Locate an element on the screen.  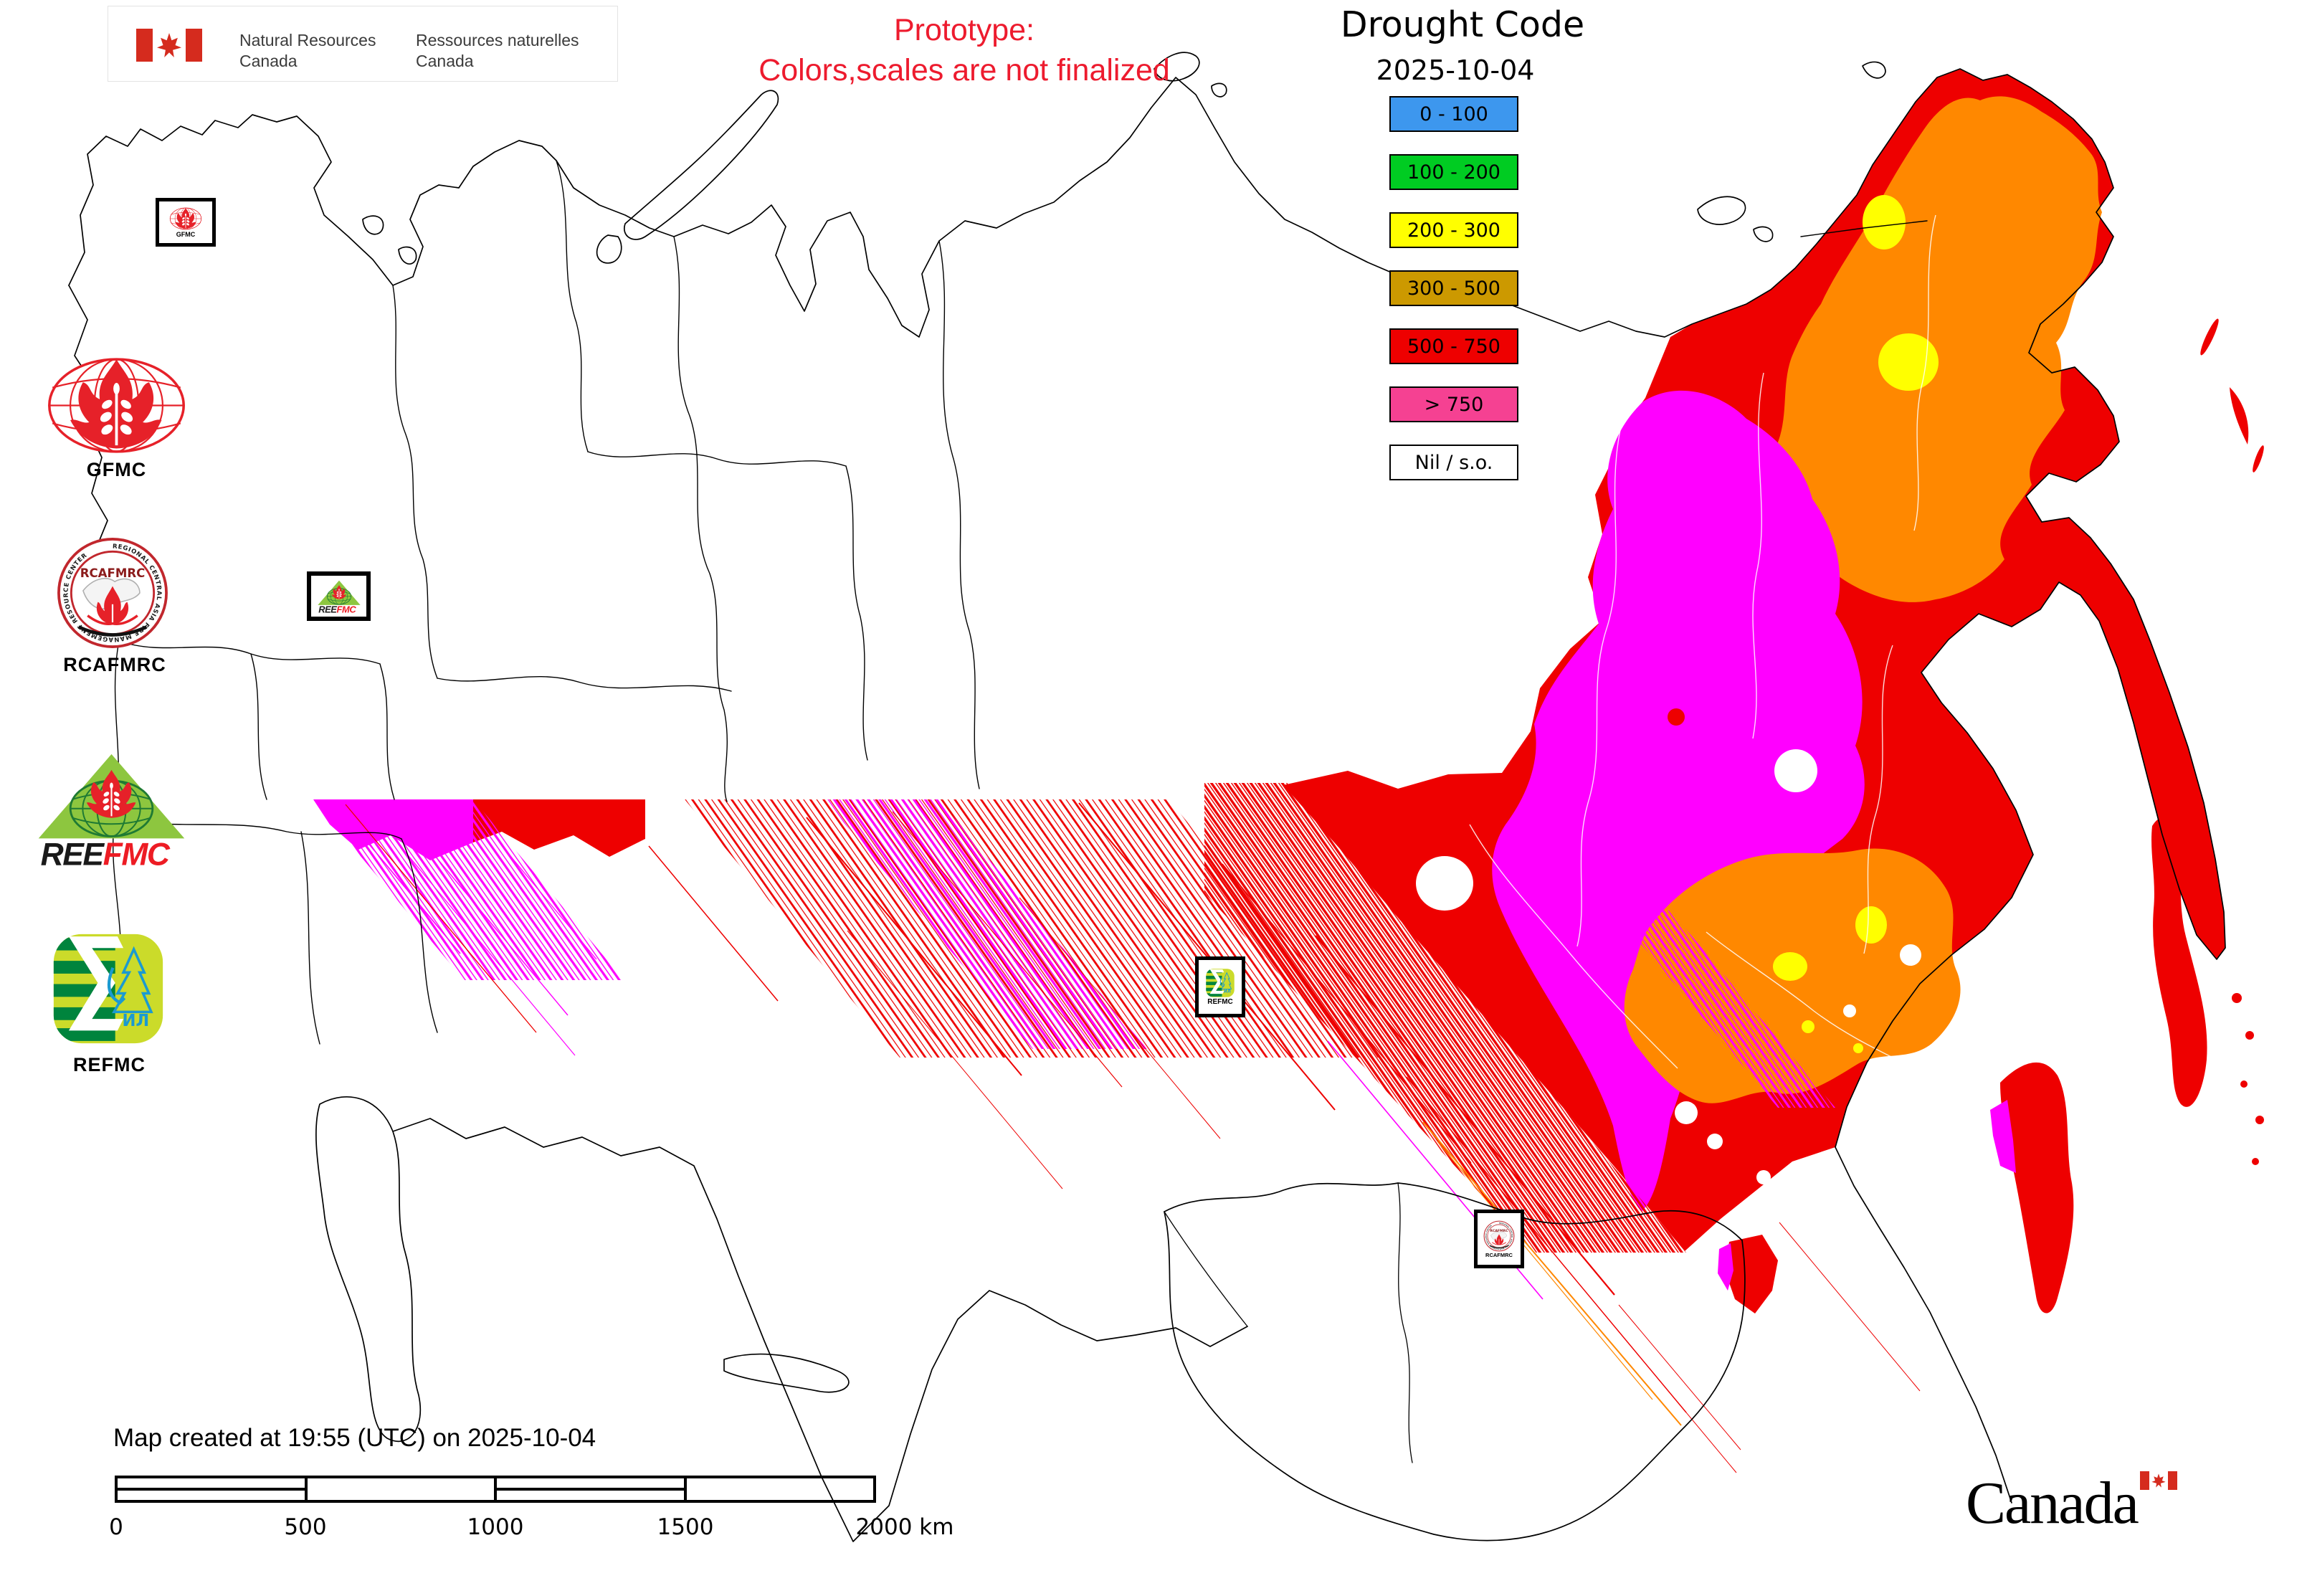
legend-item-label: 200 - 300 is located at coordinates (1454, 230).